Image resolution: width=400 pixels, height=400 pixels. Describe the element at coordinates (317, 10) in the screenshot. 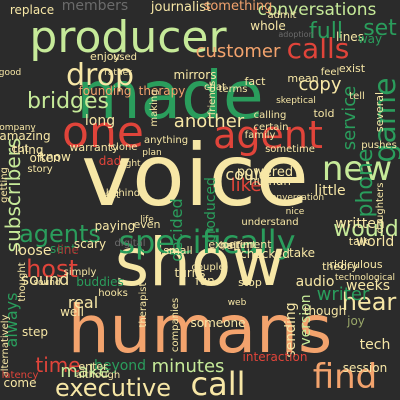

I see `word-conversations: conversations` at that location.